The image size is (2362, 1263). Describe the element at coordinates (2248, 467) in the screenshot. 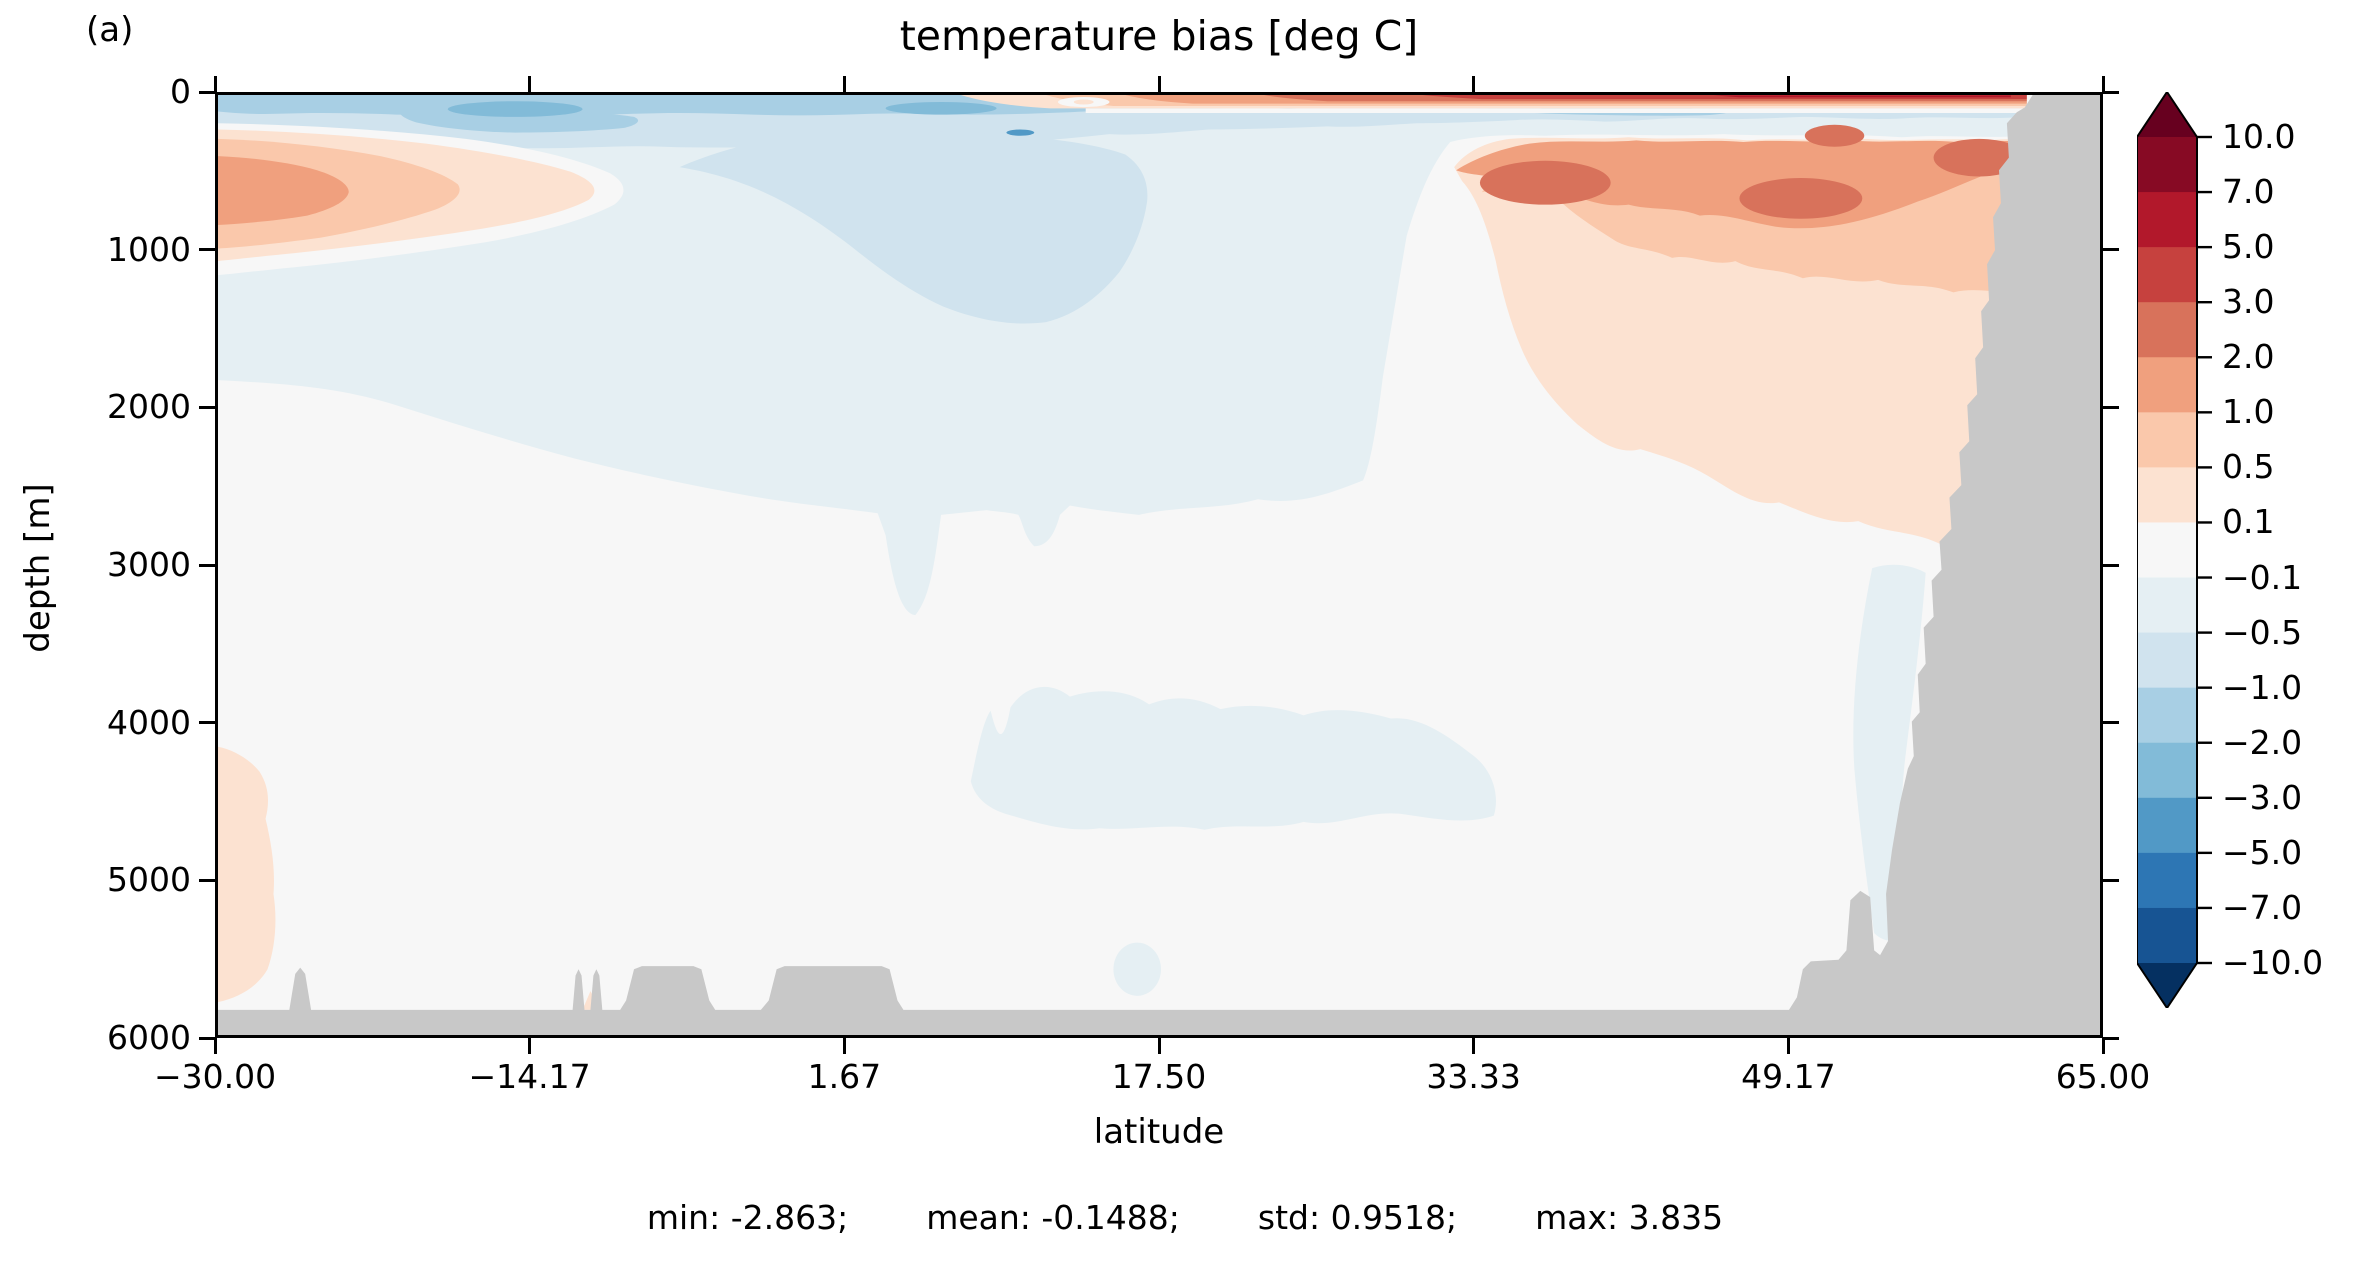

I see `colorbar-tick-label: 0.5` at that location.